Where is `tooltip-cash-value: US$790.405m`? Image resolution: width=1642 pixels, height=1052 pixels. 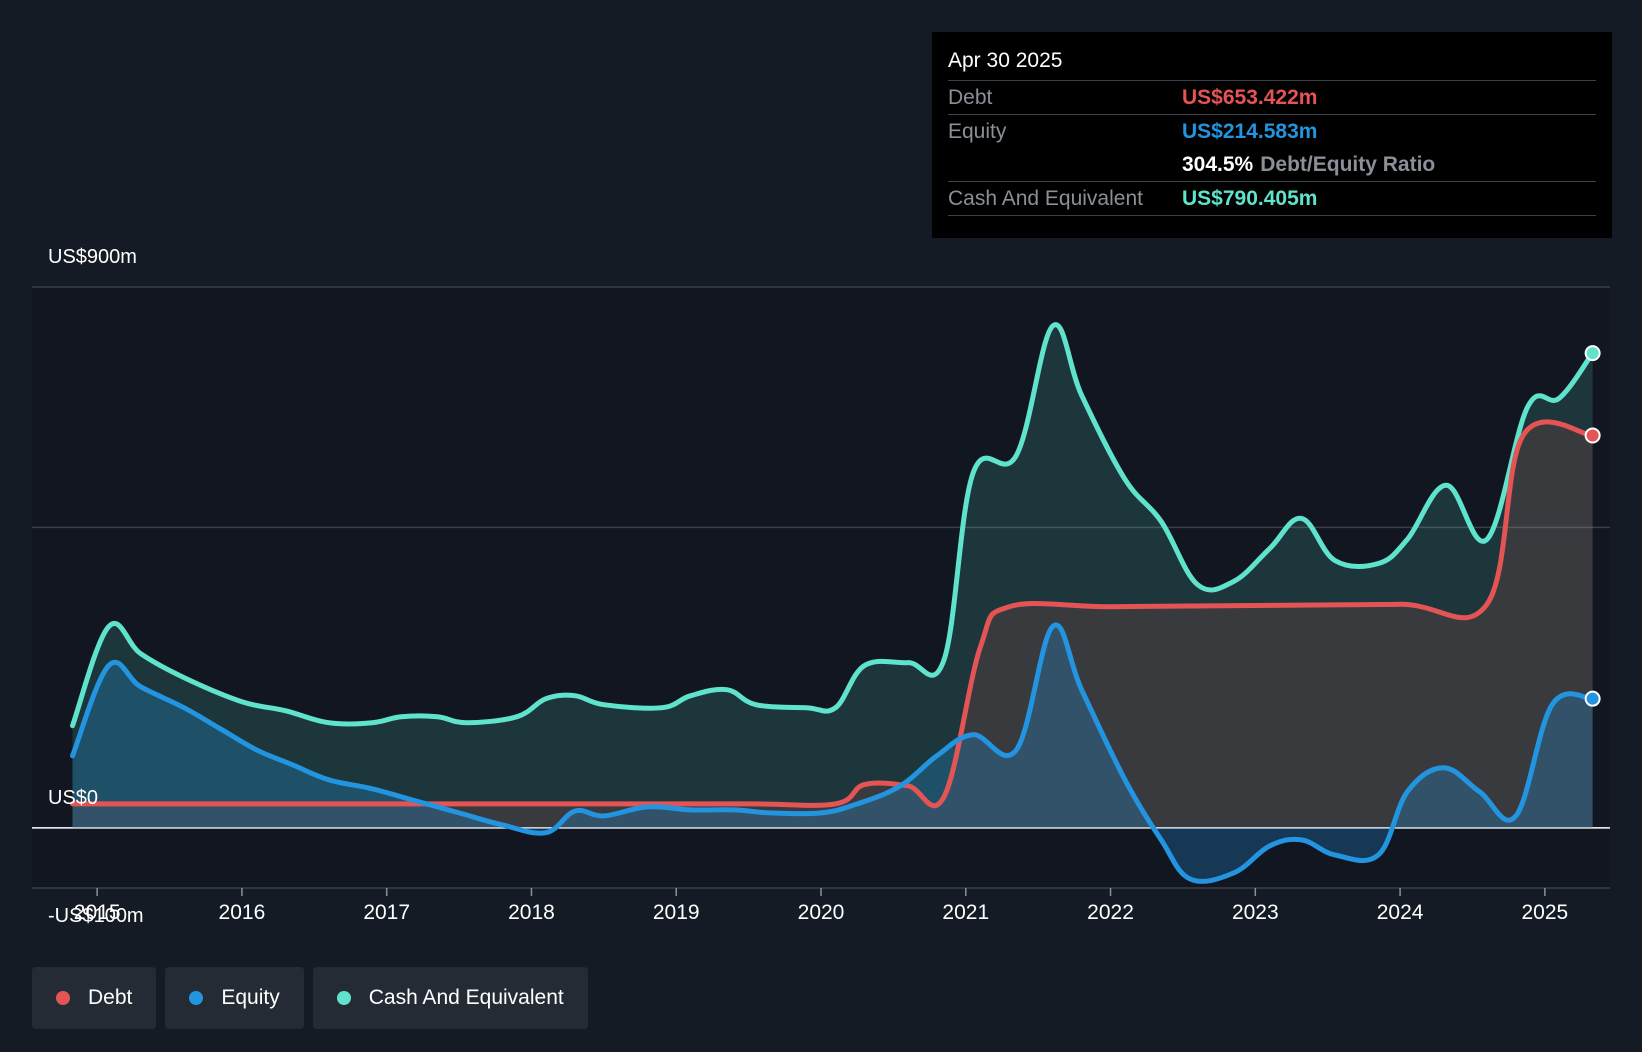 tooltip-cash-value: US$790.405m is located at coordinates (1250, 198).